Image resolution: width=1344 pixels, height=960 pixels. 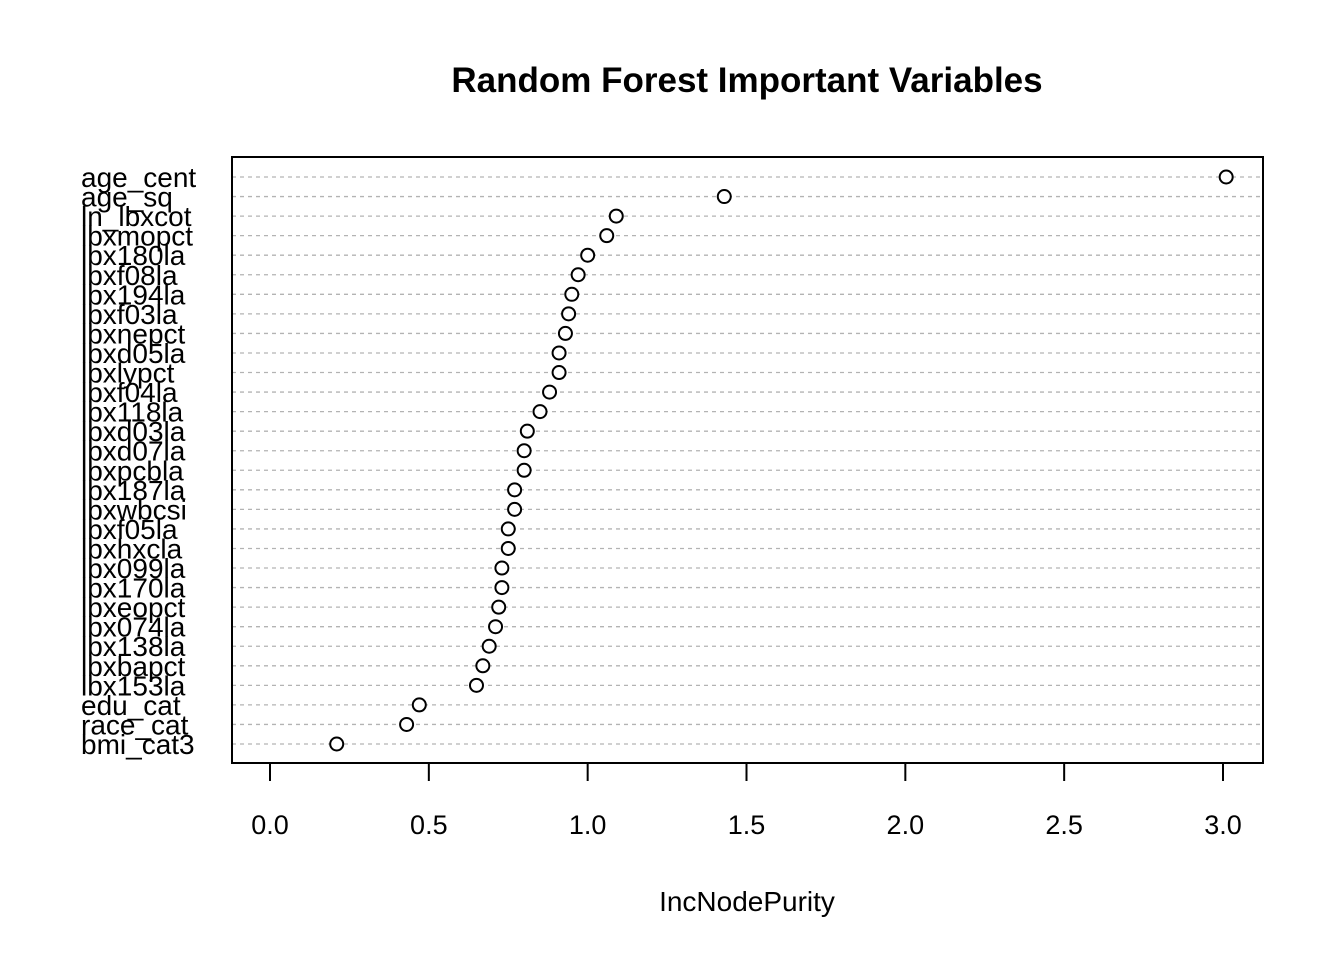 I want to click on y-tick-label: ln_lbxcot, so click(x=136, y=216).